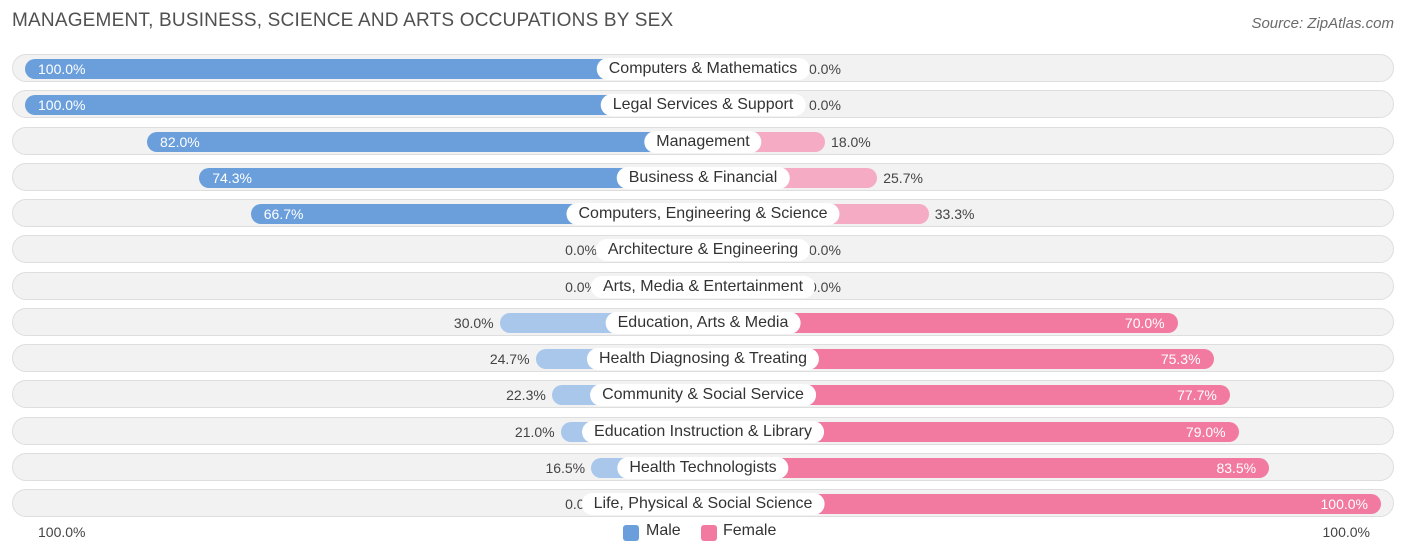 The height and width of the screenshot is (558, 1406). Describe the element at coordinates (1236, 467) in the screenshot. I see `female-value-label: 83.5%` at that location.